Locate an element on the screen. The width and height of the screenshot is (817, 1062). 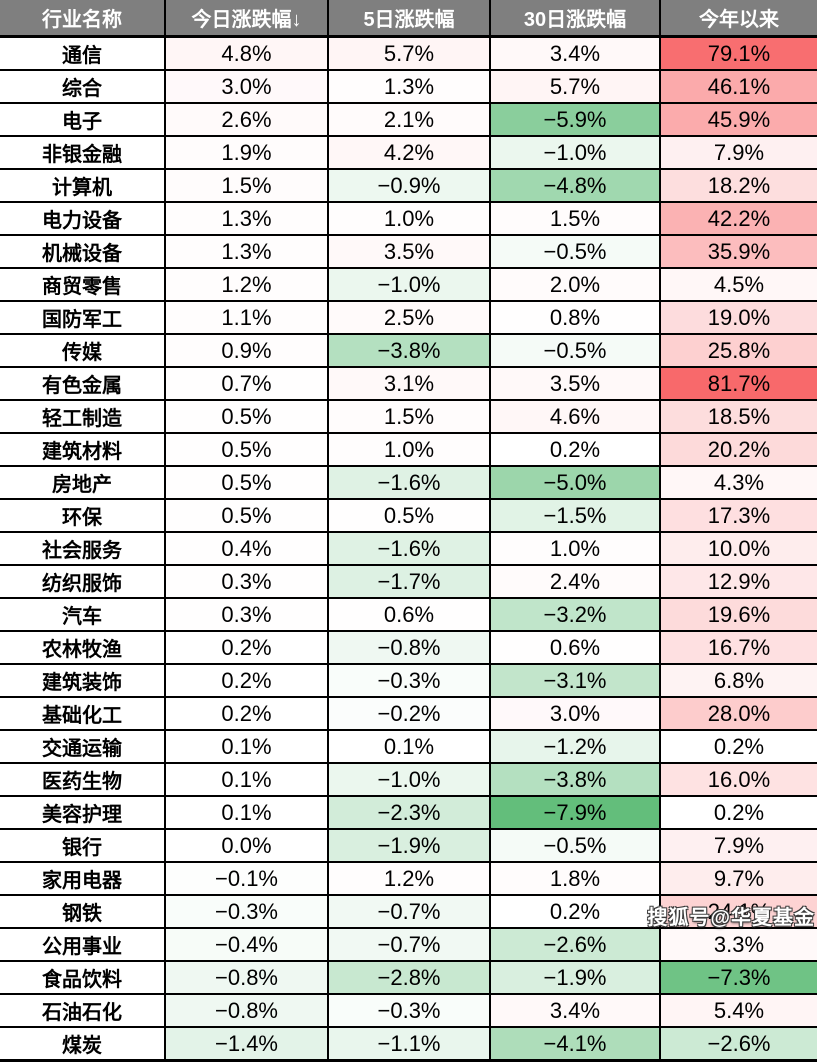
header-row: 行业名称 今日涨跌幅↓ 5日涨跌幅 30日涨跌幅 今年以来 is located at coordinates (408, 19).